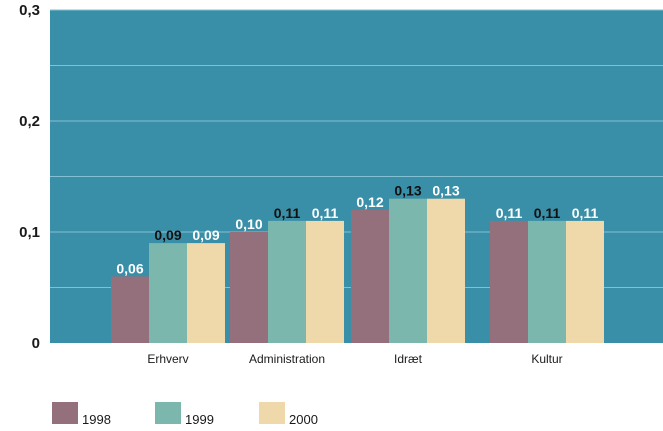 This screenshot has height=431, width=663. I want to click on legend-label-1999: 1999, so click(199, 419).